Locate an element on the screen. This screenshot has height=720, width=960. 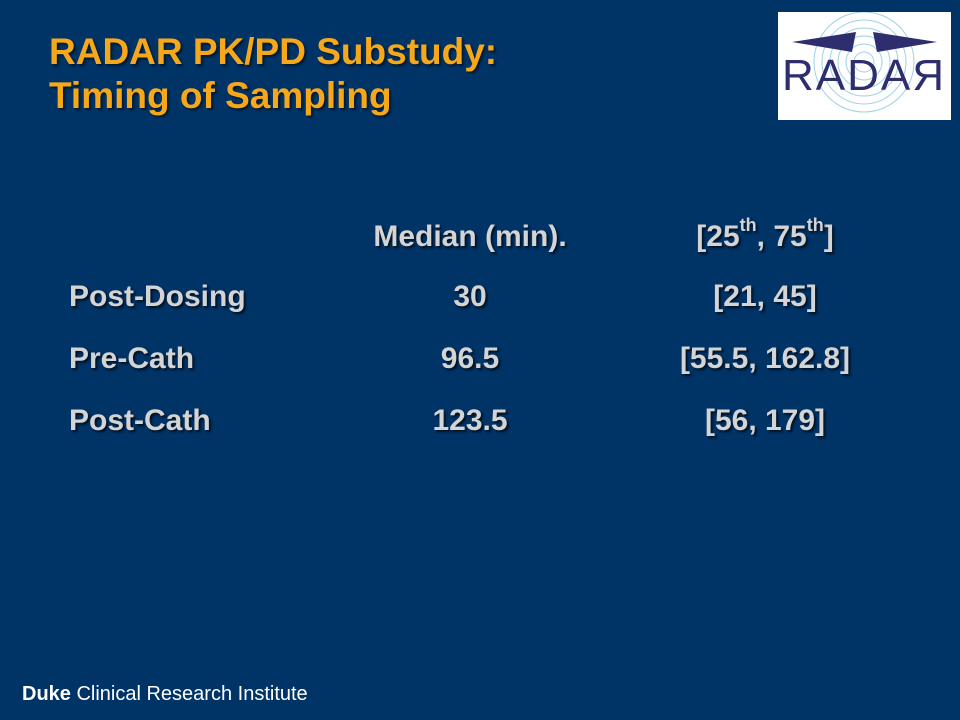
row-range-post-dosing: [21, 45] is located at coordinates (765, 296).